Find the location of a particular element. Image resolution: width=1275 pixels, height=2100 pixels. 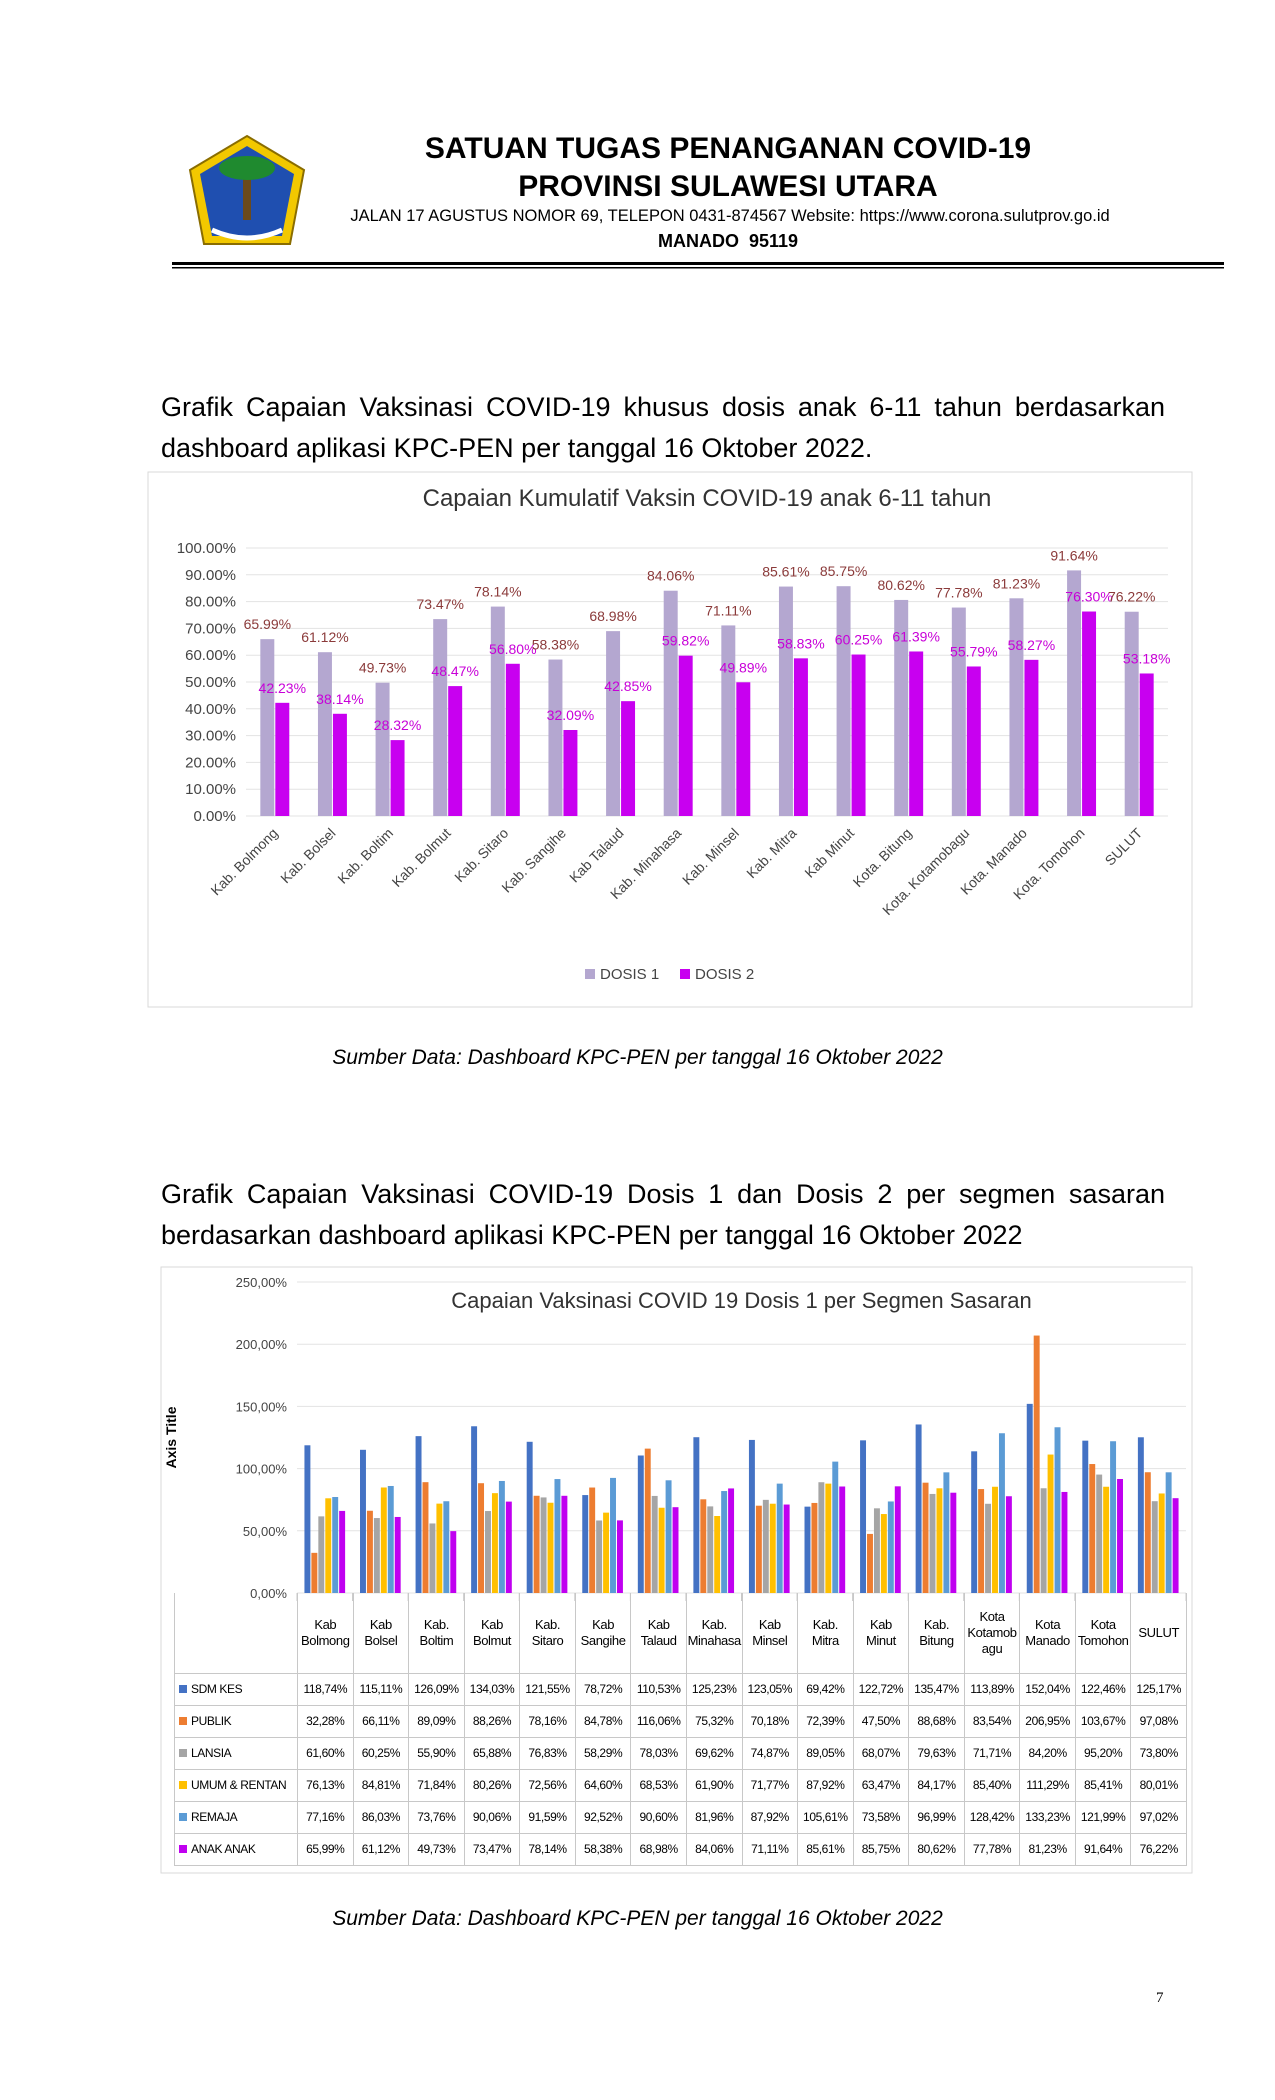

data-label: 76.30% is located at coordinates (1088, 597).